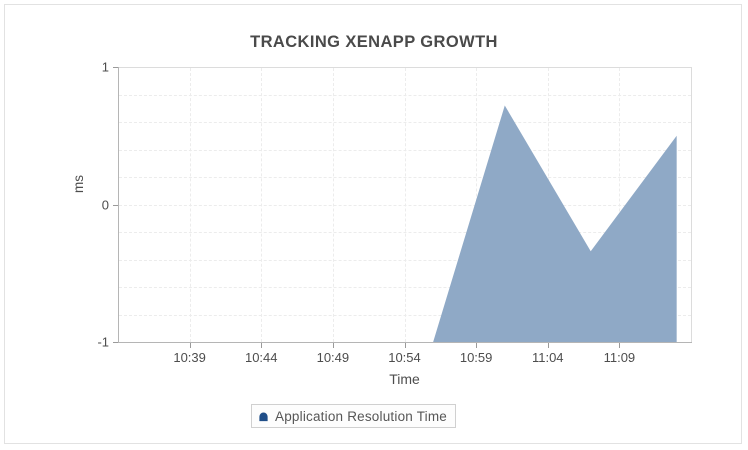 The width and height of the screenshot is (748, 450). What do you see at coordinates (333, 357) in the screenshot?
I see `x-tick-label: 10:49` at bounding box center [333, 357].